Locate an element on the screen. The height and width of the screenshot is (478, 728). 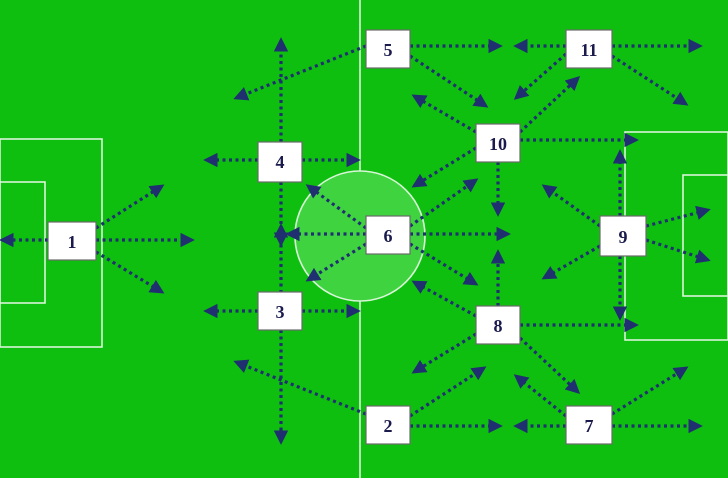
player-2-marker: 2 is located at coordinates (388, 425).